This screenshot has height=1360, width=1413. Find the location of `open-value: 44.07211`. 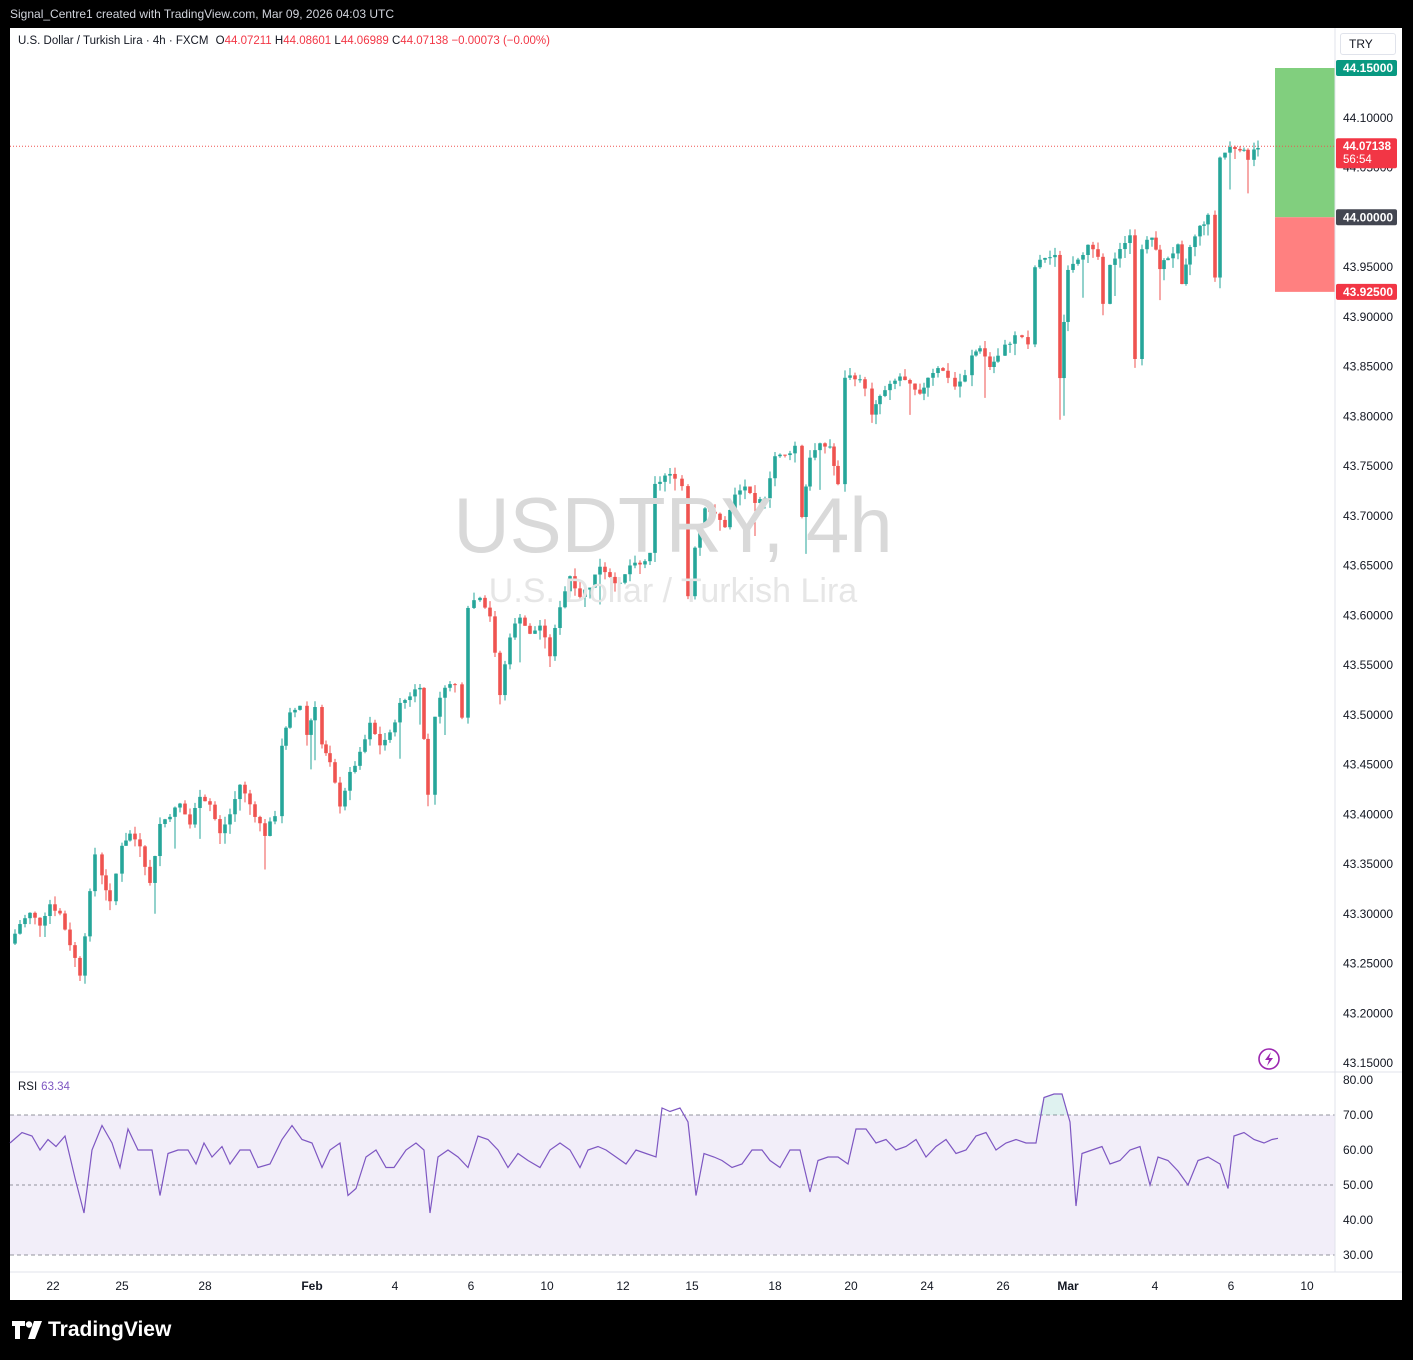

open-value: 44.07211 is located at coordinates (248, 41).